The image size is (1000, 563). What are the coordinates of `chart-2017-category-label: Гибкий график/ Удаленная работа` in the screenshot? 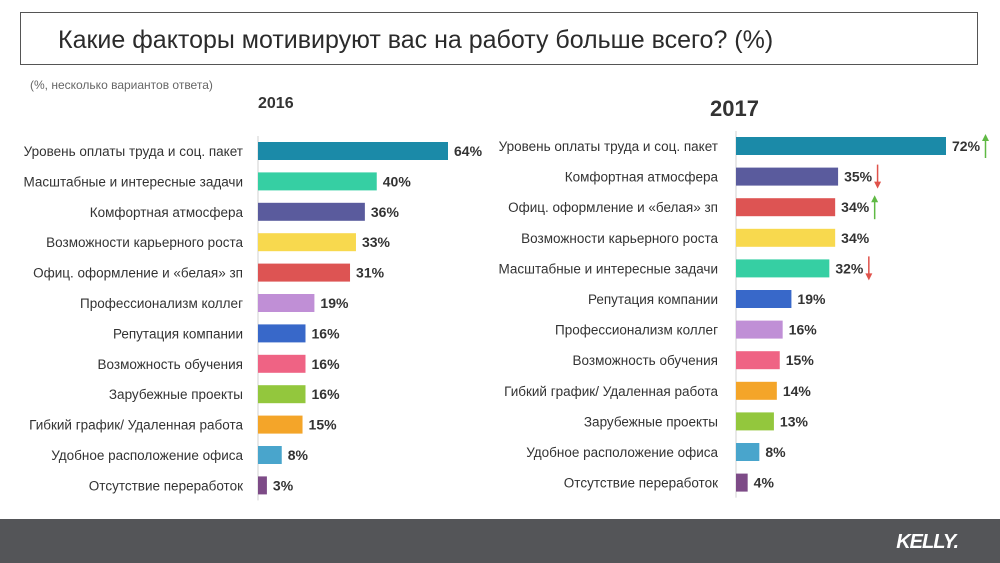 It's located at (611, 391).